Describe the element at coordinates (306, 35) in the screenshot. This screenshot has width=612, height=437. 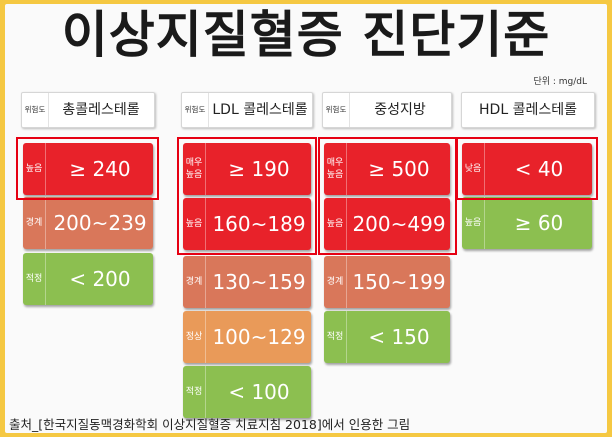
I see `page-title: 이상지질혈증 진단기준` at that location.